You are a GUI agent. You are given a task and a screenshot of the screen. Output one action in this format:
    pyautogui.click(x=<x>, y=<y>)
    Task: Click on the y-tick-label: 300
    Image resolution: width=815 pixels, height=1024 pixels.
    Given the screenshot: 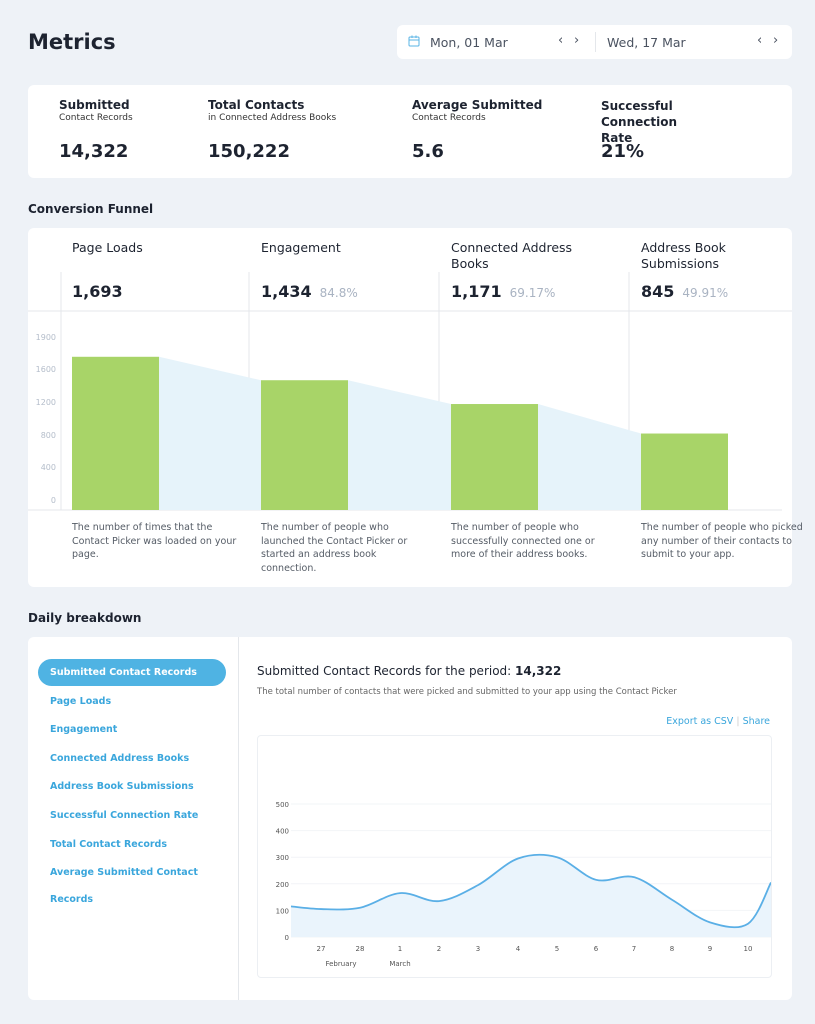 What is the action you would take?
    pyautogui.click(x=282, y=858)
    